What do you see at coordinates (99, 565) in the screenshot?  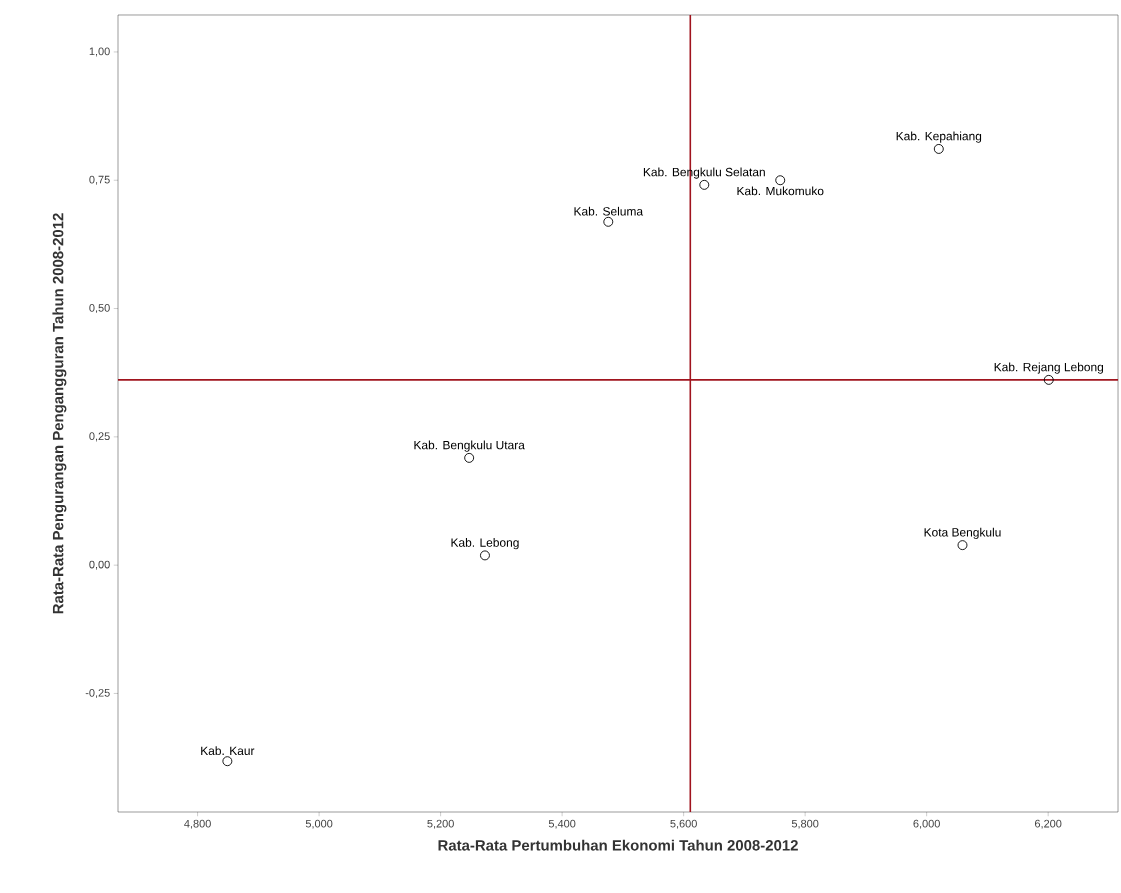 I see `y-tick-label: 0,00` at bounding box center [99, 565].